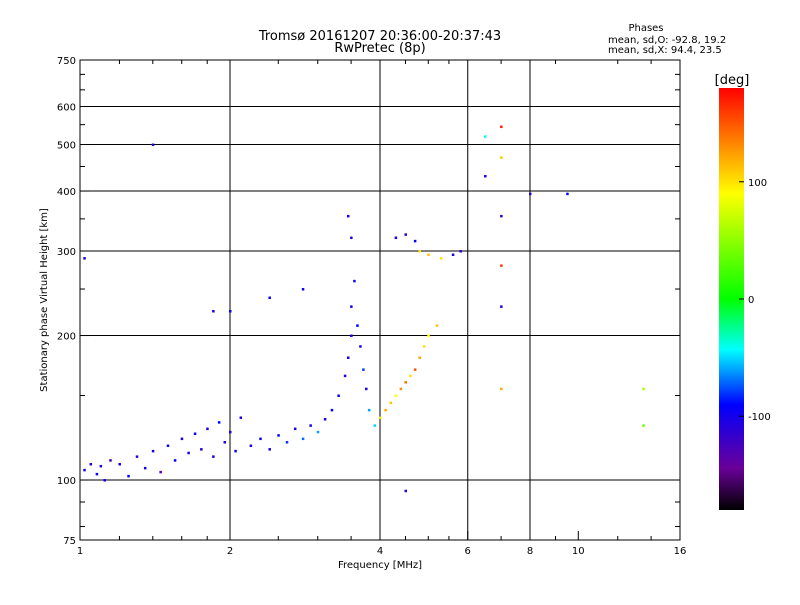  What do you see at coordinates (66, 252) in the screenshot?
I see `y-tick-label: 300` at bounding box center [66, 252].